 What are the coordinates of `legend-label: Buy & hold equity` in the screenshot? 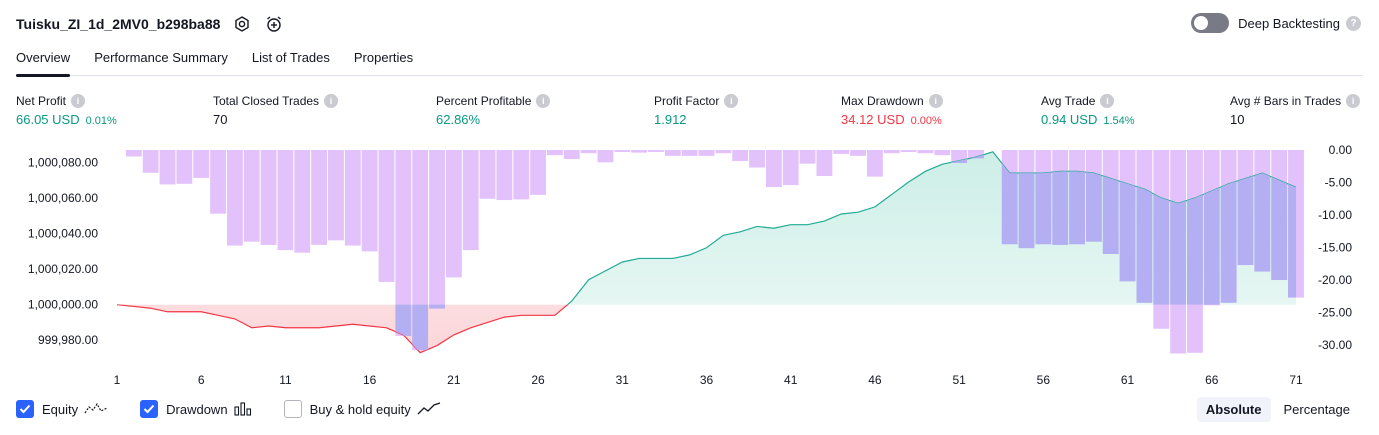 It's located at (360, 409).